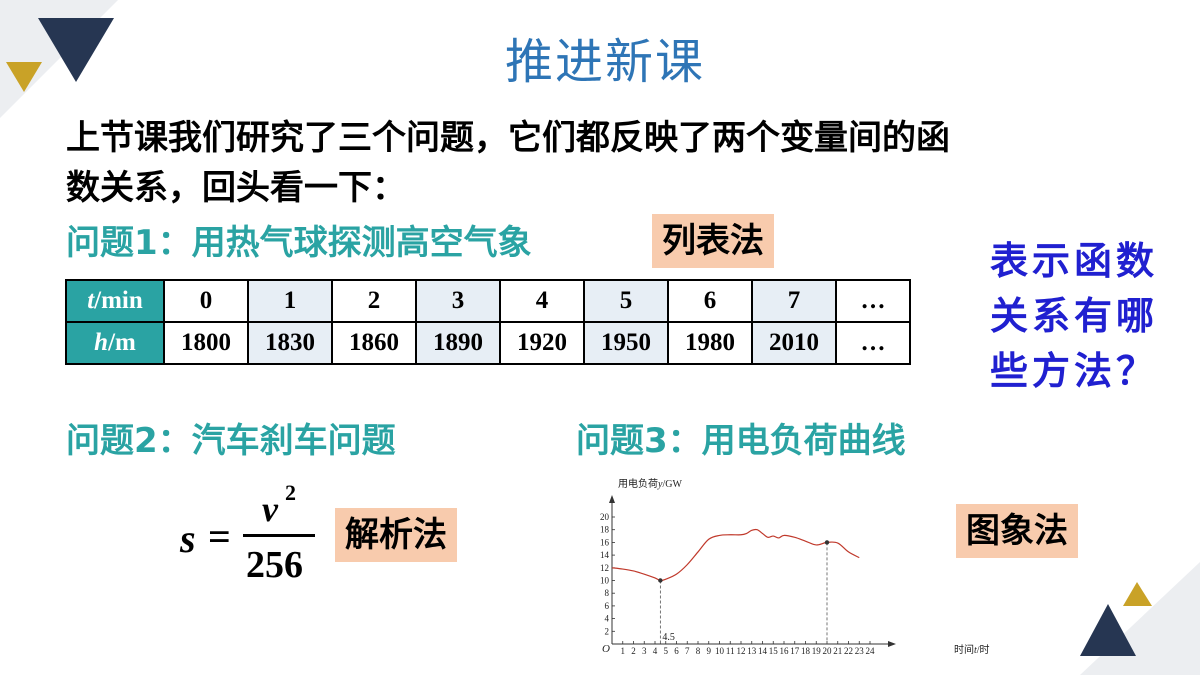 The height and width of the screenshot is (675, 1200). Describe the element at coordinates (206, 301) in the screenshot. I see `table-cell: 0` at that location.